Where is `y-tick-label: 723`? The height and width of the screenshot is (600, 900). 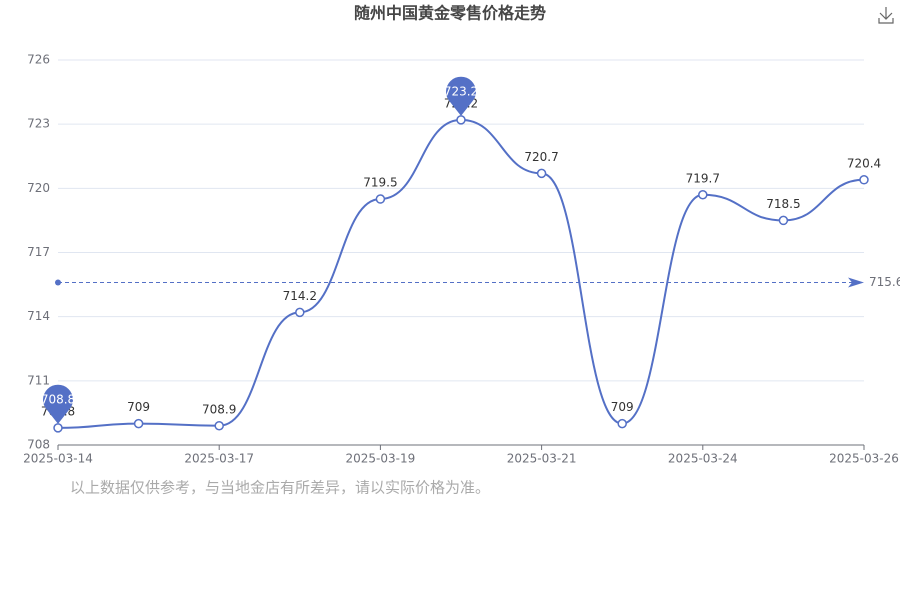
y-tick-label: 723 is located at coordinates (38, 124).